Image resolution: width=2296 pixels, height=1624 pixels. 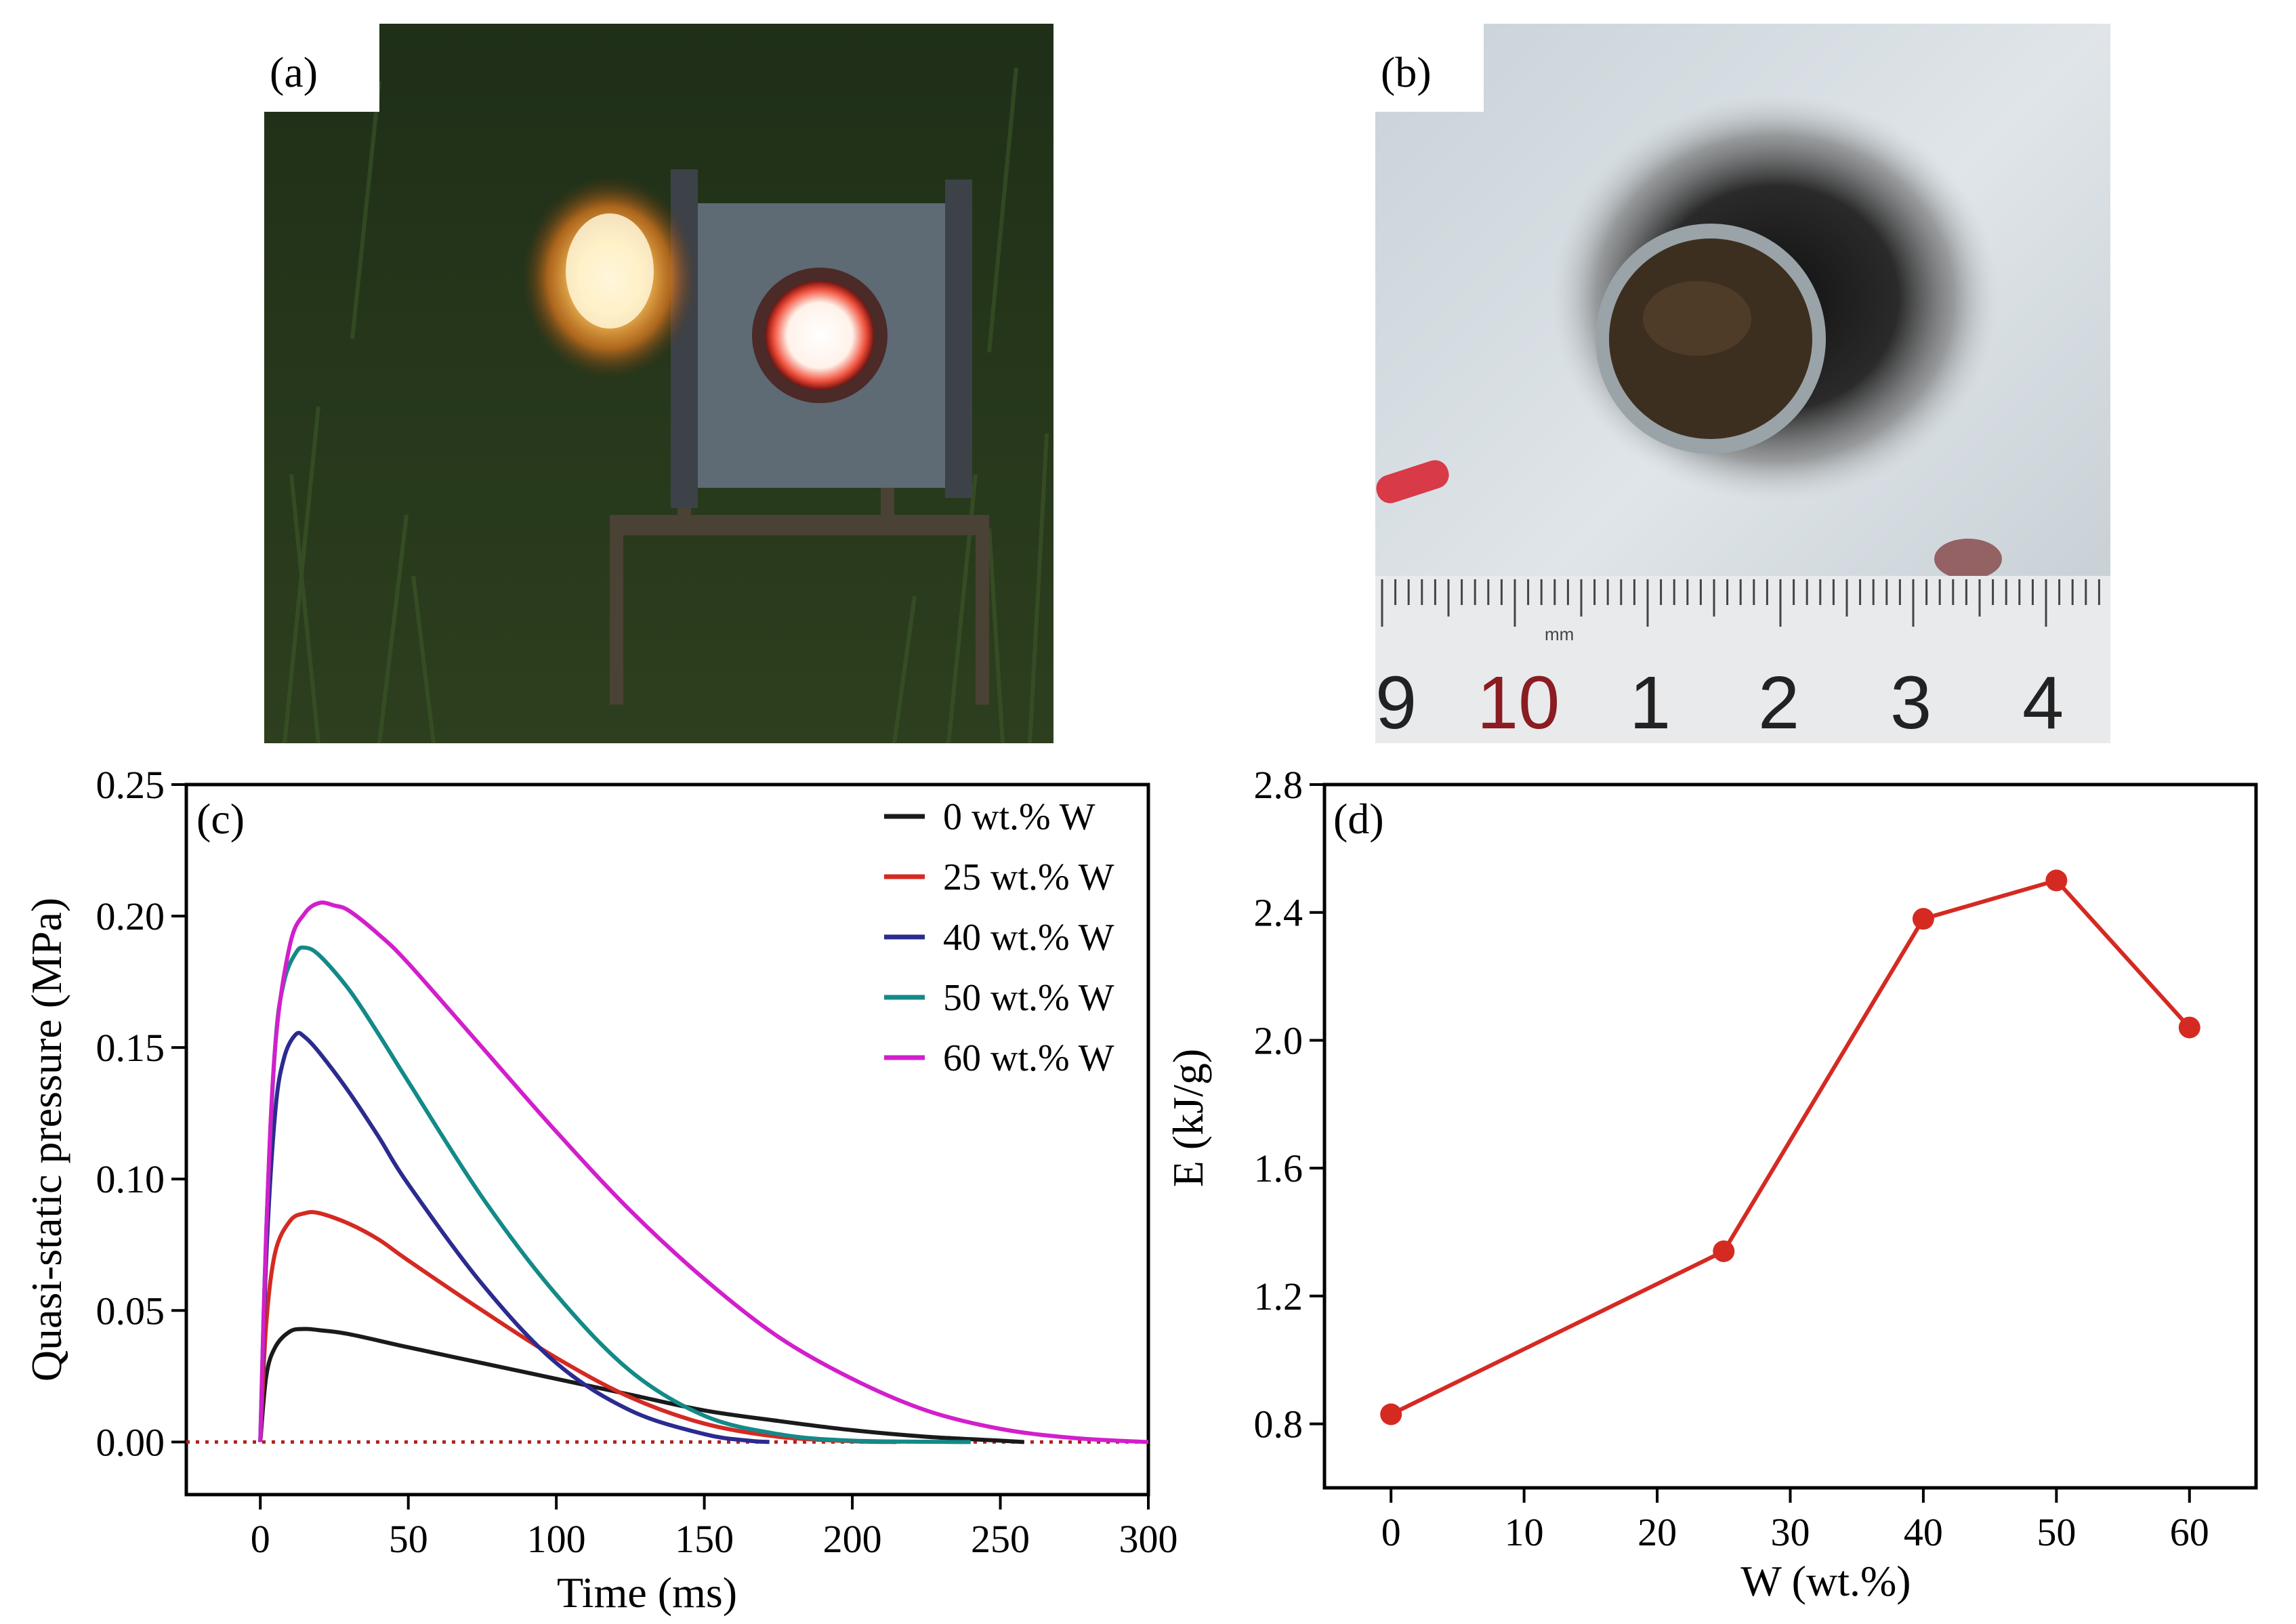 I want to click on energy-line, so click(x=1791, y=1147).